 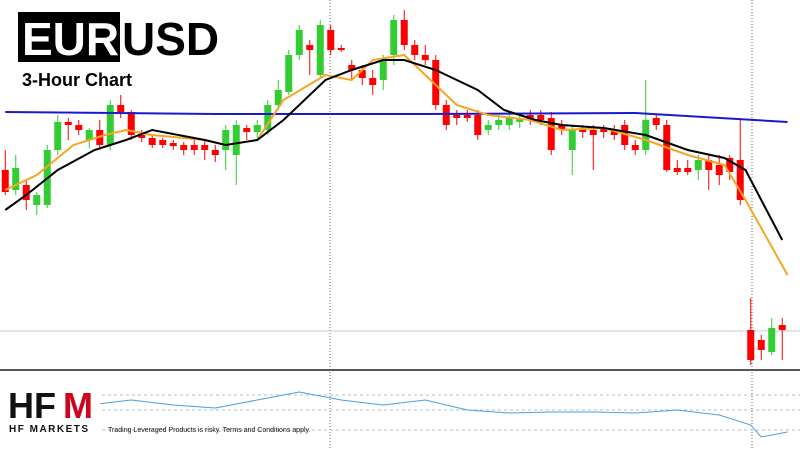 What do you see at coordinates (49, 429) in the screenshot?
I see `company: HF MARKETS` at bounding box center [49, 429].